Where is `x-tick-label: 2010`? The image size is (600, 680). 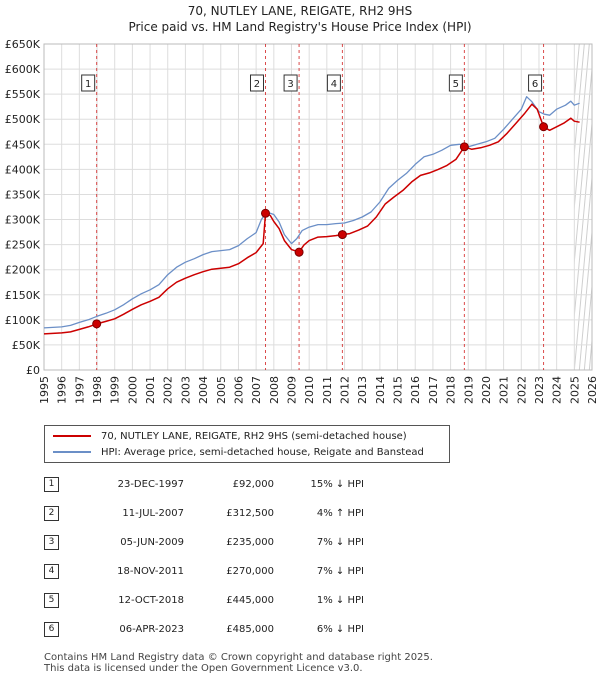 x-tick-label: 2010 is located at coordinates (309, 390).